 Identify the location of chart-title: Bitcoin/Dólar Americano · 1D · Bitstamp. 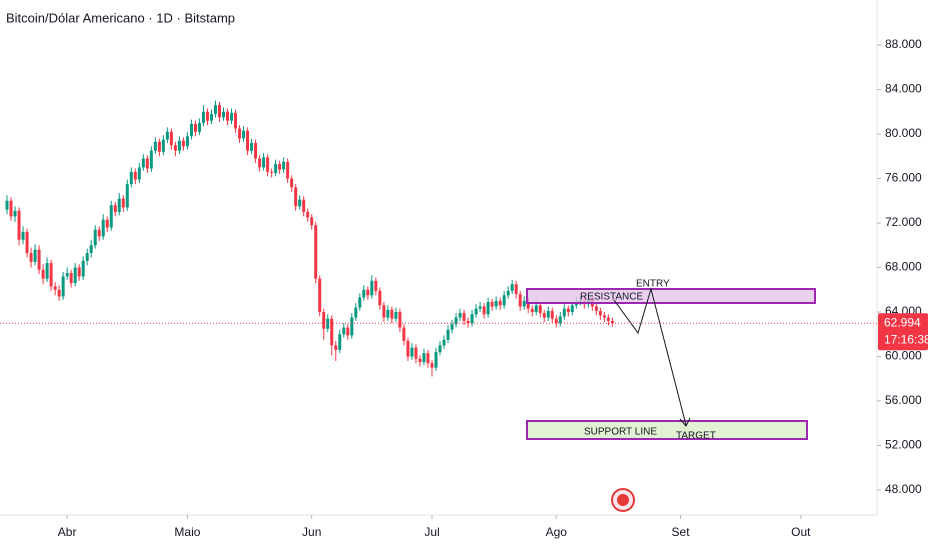
(120, 17).